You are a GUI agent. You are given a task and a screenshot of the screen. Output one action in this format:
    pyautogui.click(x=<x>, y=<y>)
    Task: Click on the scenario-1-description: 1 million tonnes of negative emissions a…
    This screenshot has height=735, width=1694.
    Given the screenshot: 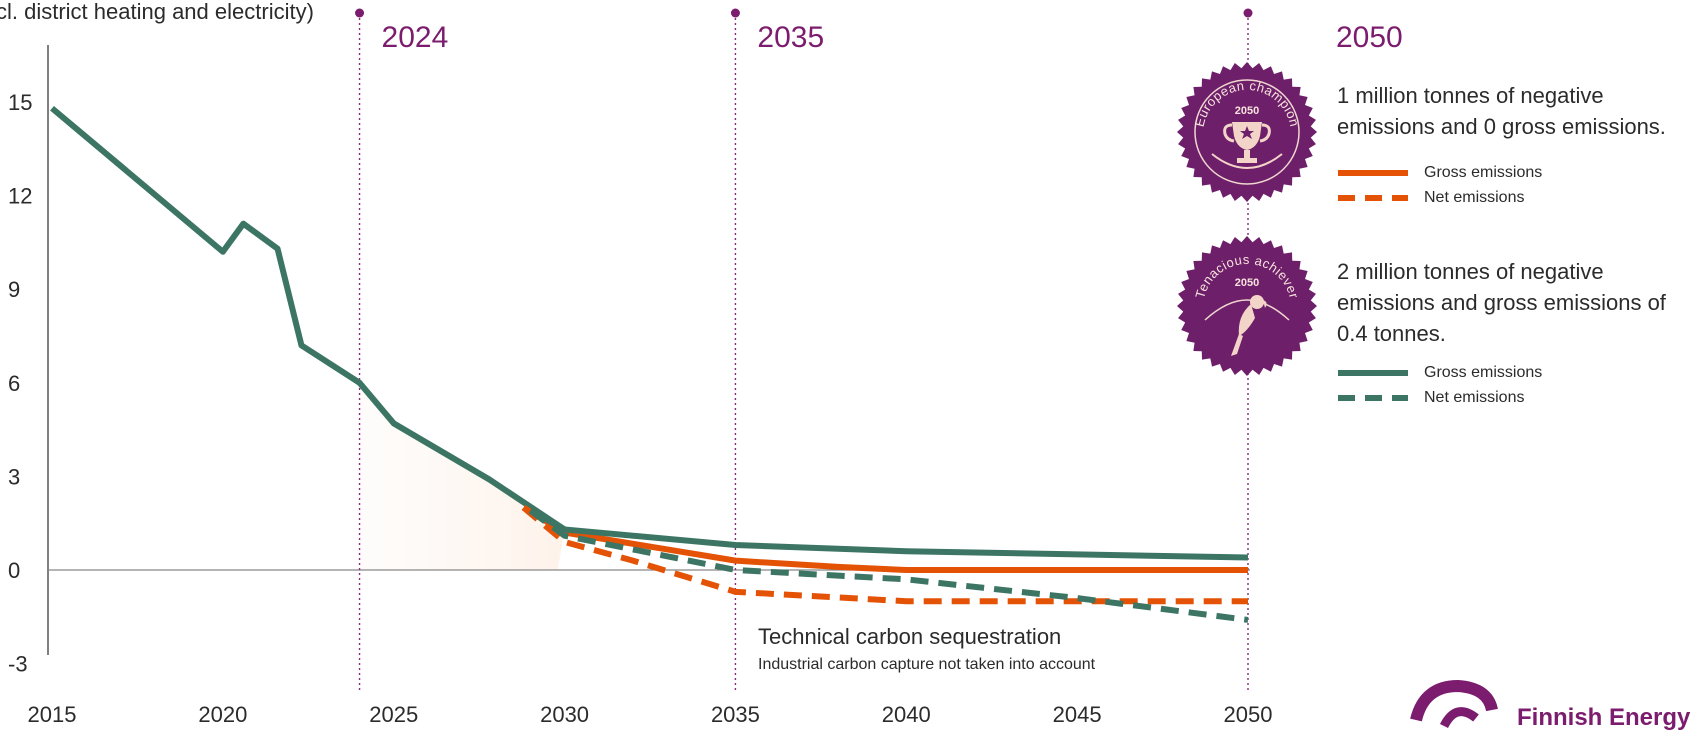 What is the action you would take?
    pyautogui.click(x=1501, y=111)
    